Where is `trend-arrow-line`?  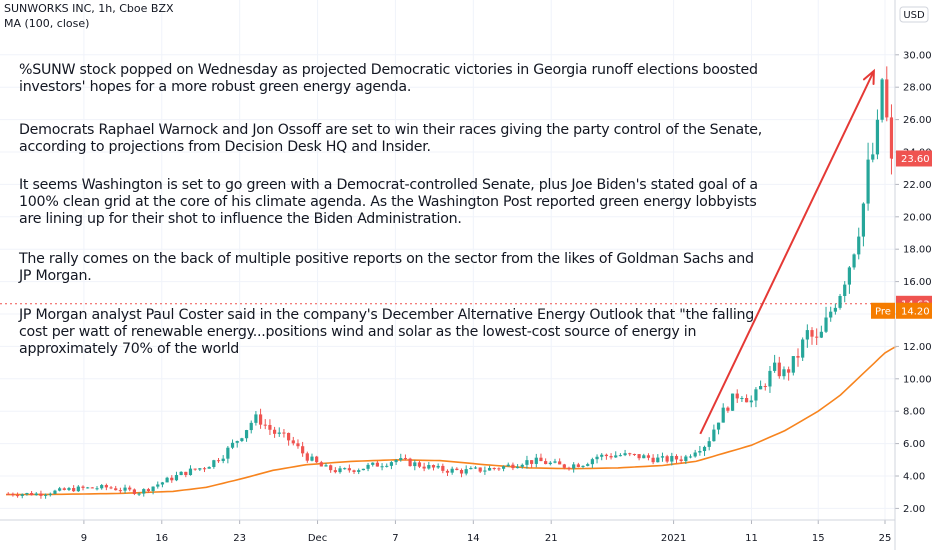 trend-arrow-line is located at coordinates (787, 252).